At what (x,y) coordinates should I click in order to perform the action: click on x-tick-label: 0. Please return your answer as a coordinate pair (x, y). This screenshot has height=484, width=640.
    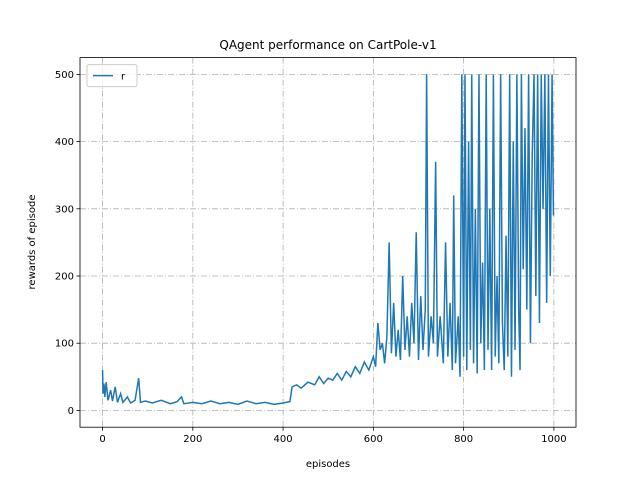
    Looking at the image, I should click on (102, 439).